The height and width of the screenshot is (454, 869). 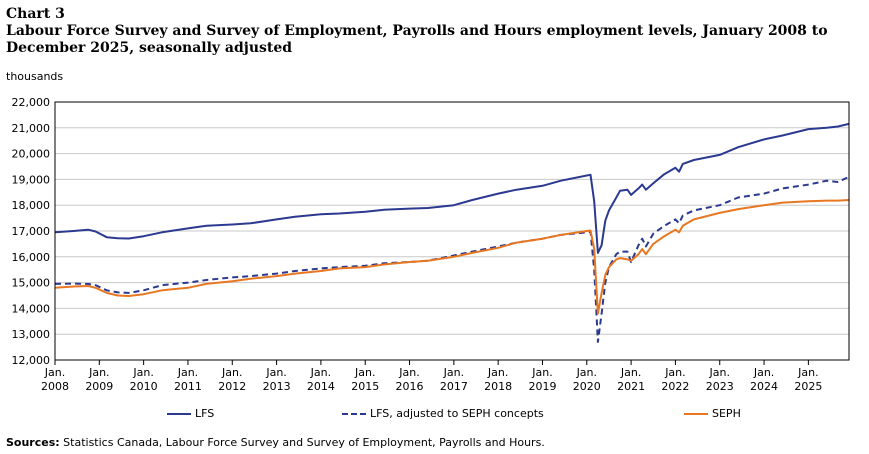 I want to click on legend: LFS LFS, adjusted to SEPH concepts SEPH, so click(x=434, y=416).